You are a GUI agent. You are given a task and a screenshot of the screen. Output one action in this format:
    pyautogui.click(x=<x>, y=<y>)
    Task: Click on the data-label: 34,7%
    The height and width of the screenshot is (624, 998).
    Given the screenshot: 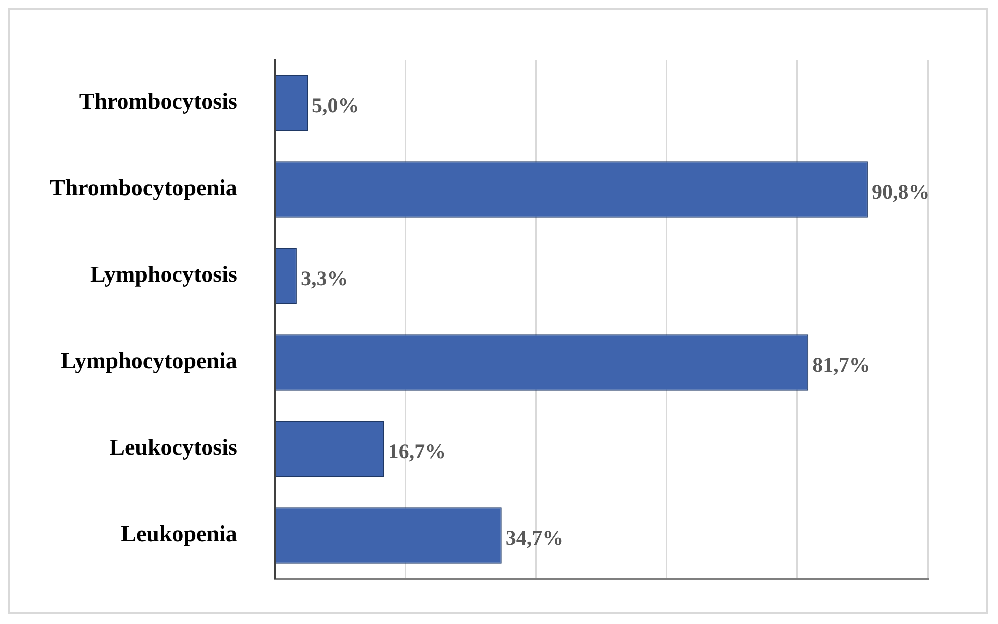 What is the action you would take?
    pyautogui.click(x=535, y=538)
    